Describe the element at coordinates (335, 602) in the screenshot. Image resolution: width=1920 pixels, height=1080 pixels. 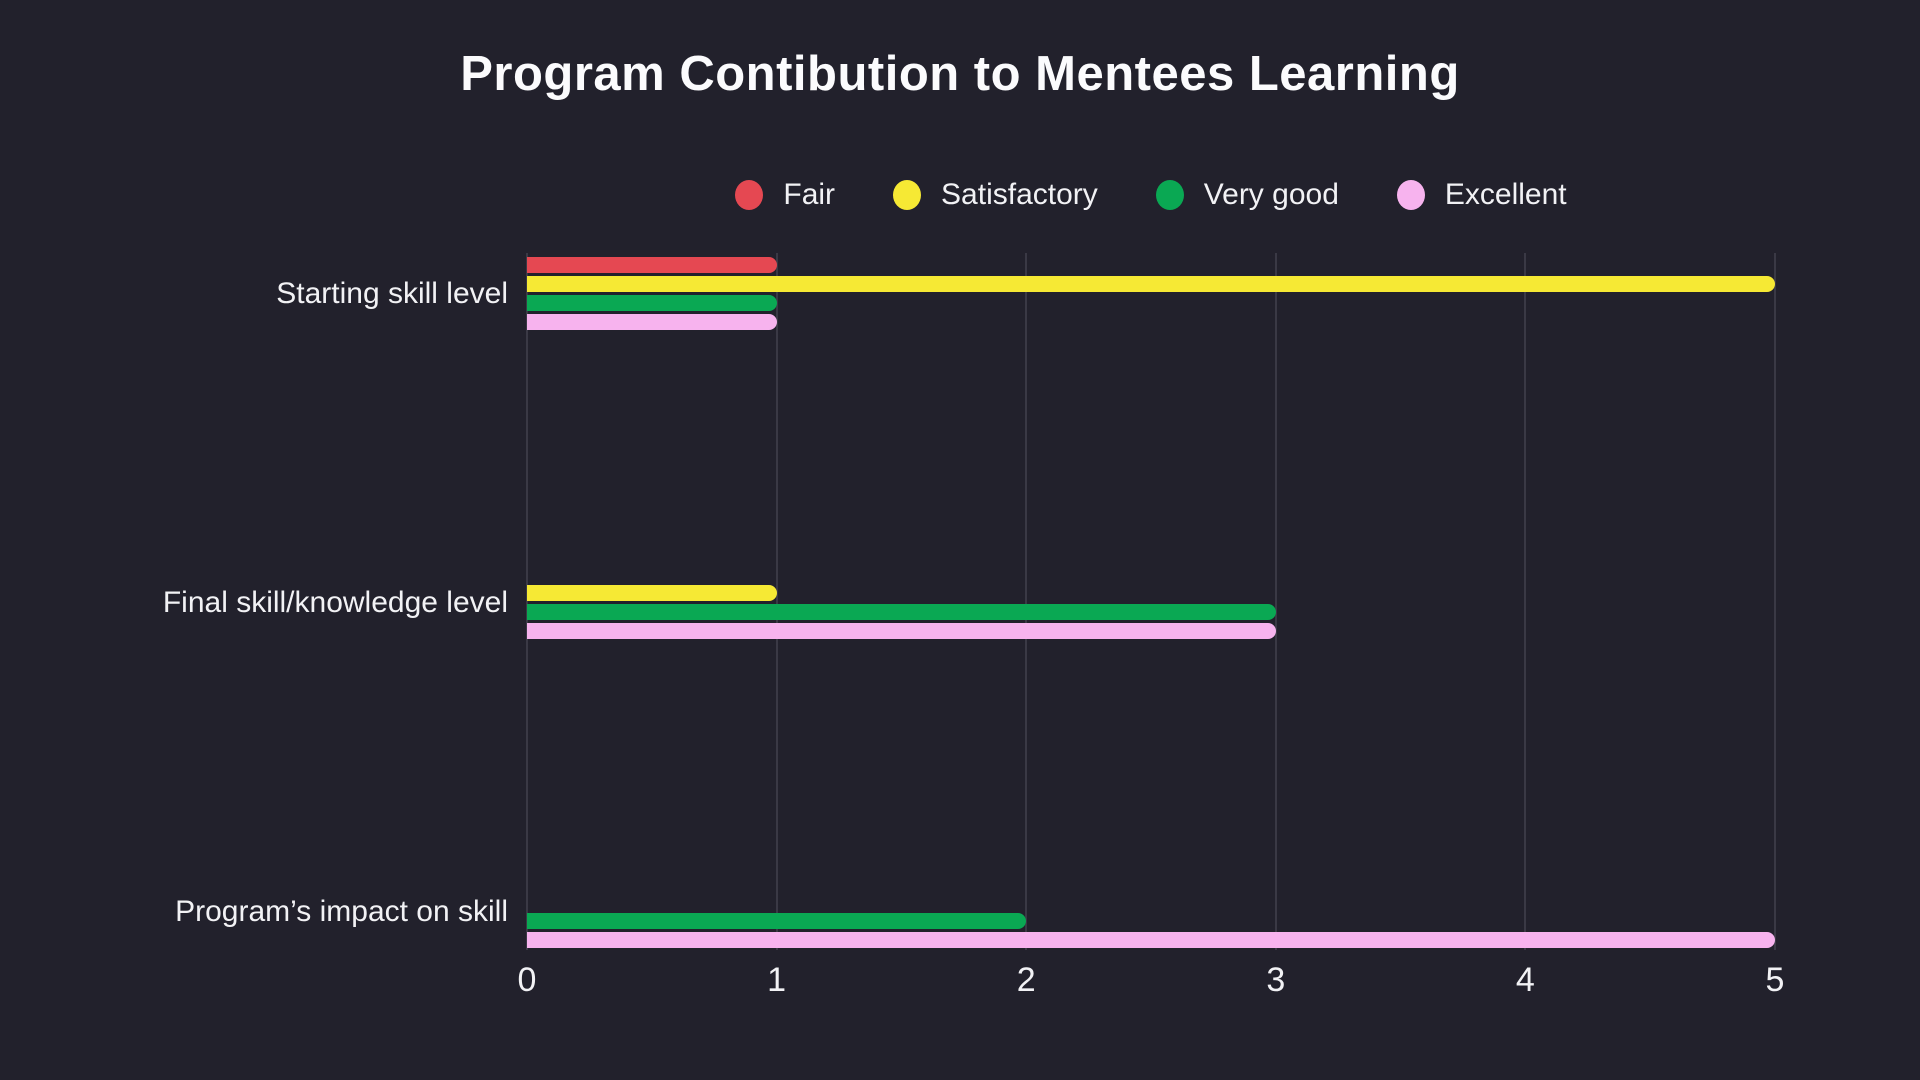
I see `category-label: Final skill/knowledge level` at that location.